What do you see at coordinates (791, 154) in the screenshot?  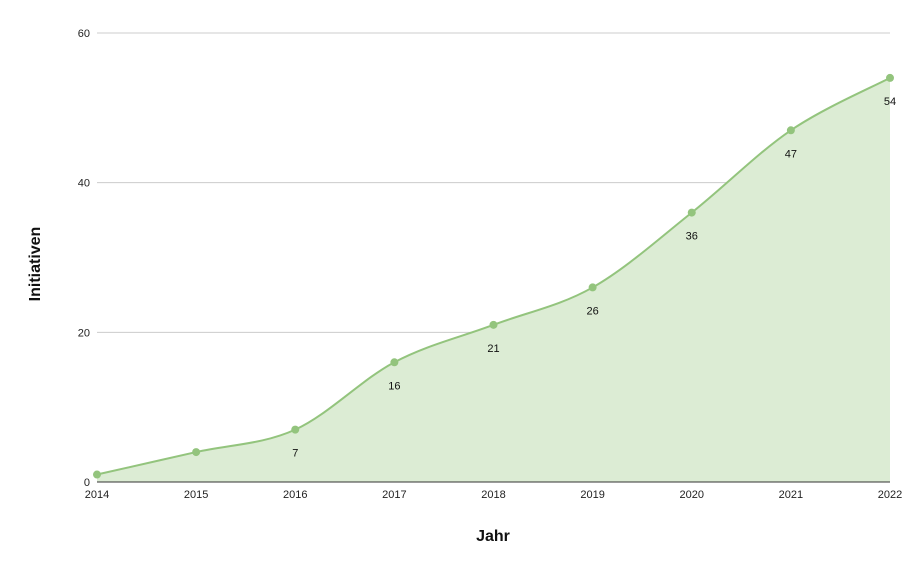 I see `data-label: 47` at bounding box center [791, 154].